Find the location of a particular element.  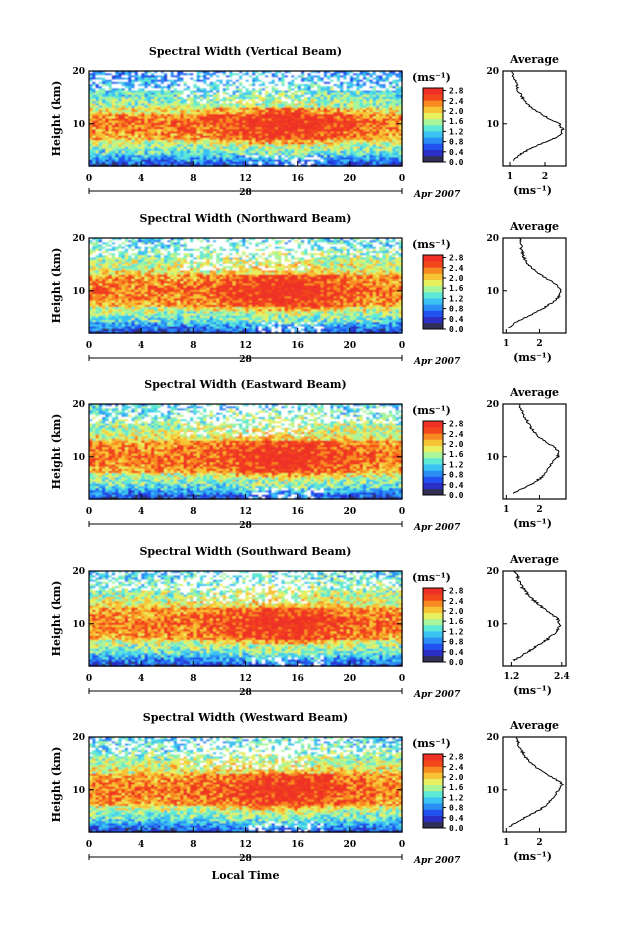

colorbar-tick-label: 2.4 is located at coordinates (456, 101).